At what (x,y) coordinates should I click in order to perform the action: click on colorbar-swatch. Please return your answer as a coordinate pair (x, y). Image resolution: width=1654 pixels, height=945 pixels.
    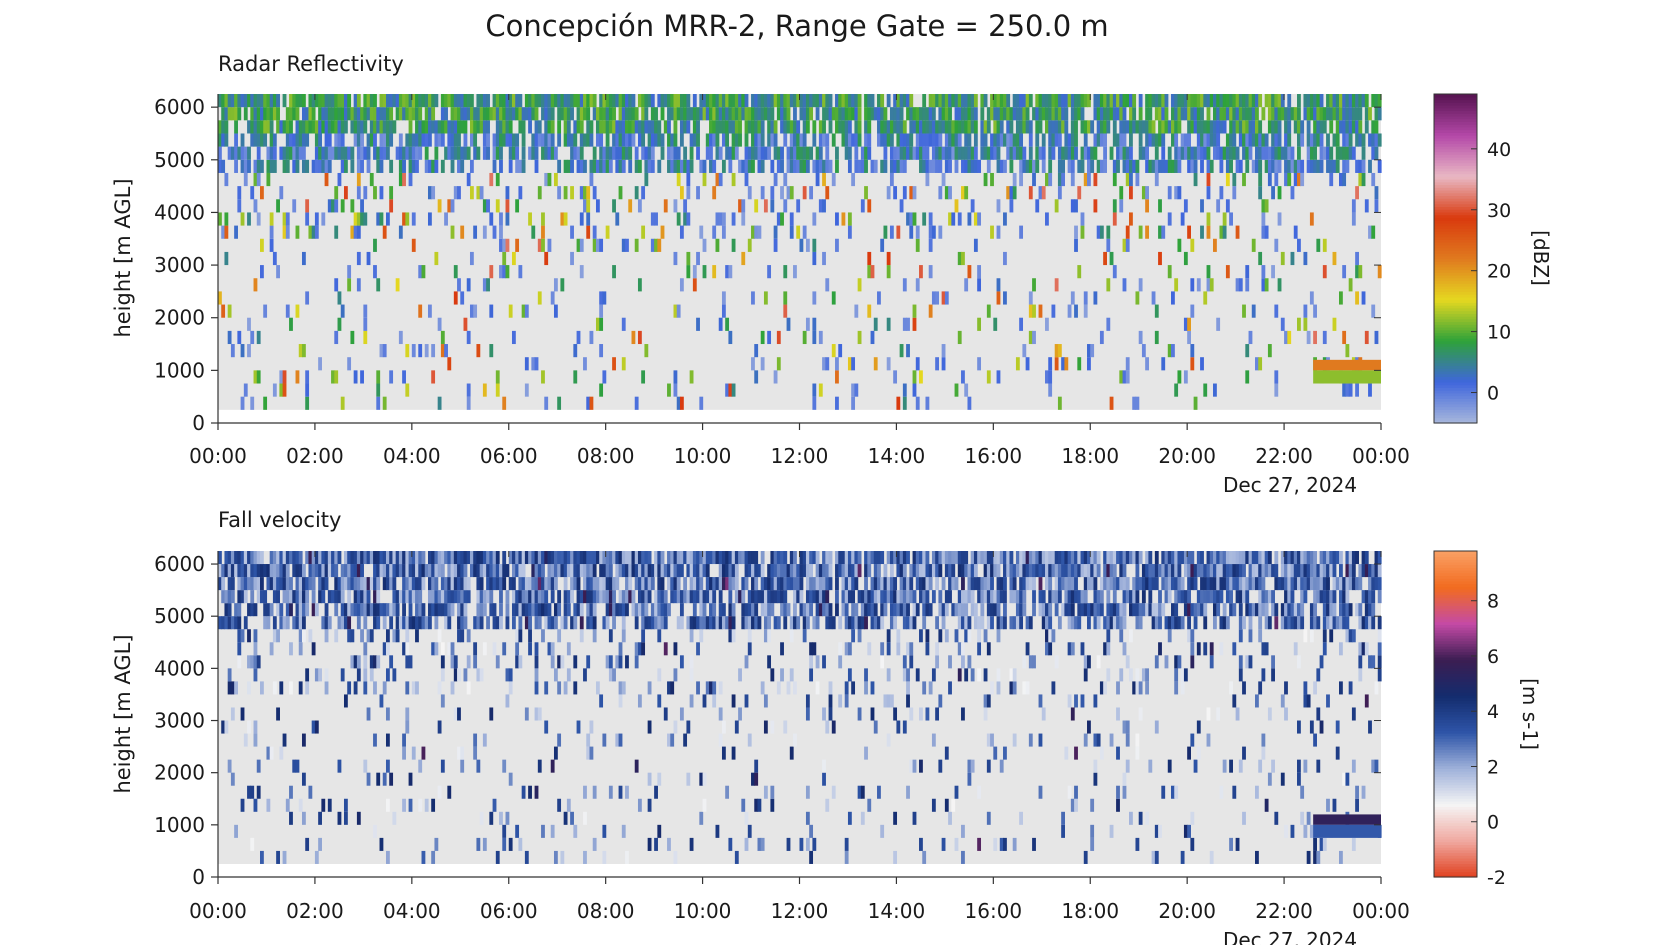
    Looking at the image, I should click on (1455, 400).